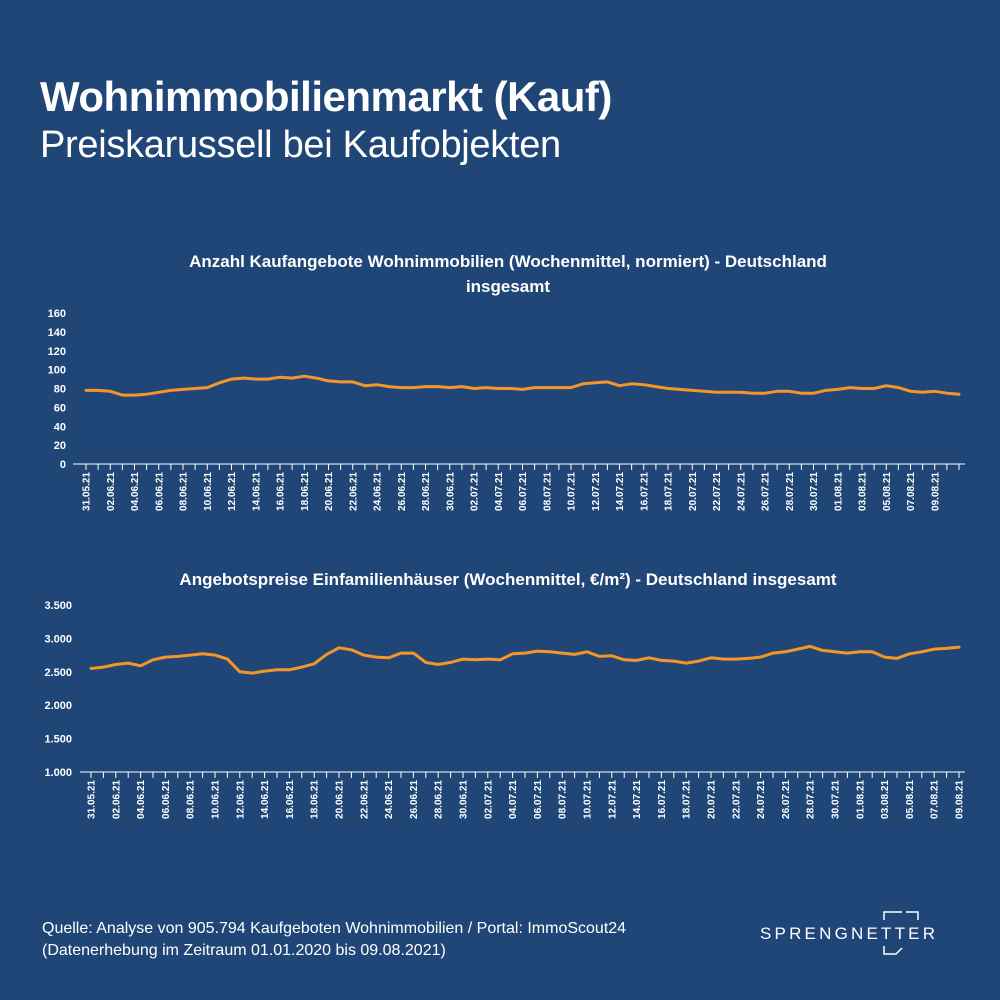  Describe the element at coordinates (60, 390) in the screenshot. I see `y-tick-label: 80` at that location.